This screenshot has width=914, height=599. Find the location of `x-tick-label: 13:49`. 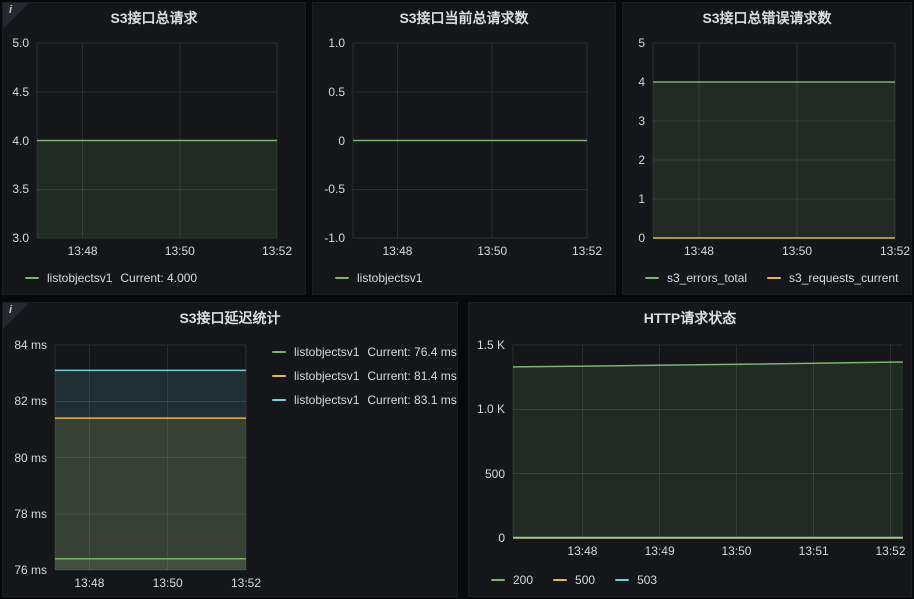

x-tick-label: 13:49 is located at coordinates (659, 551).